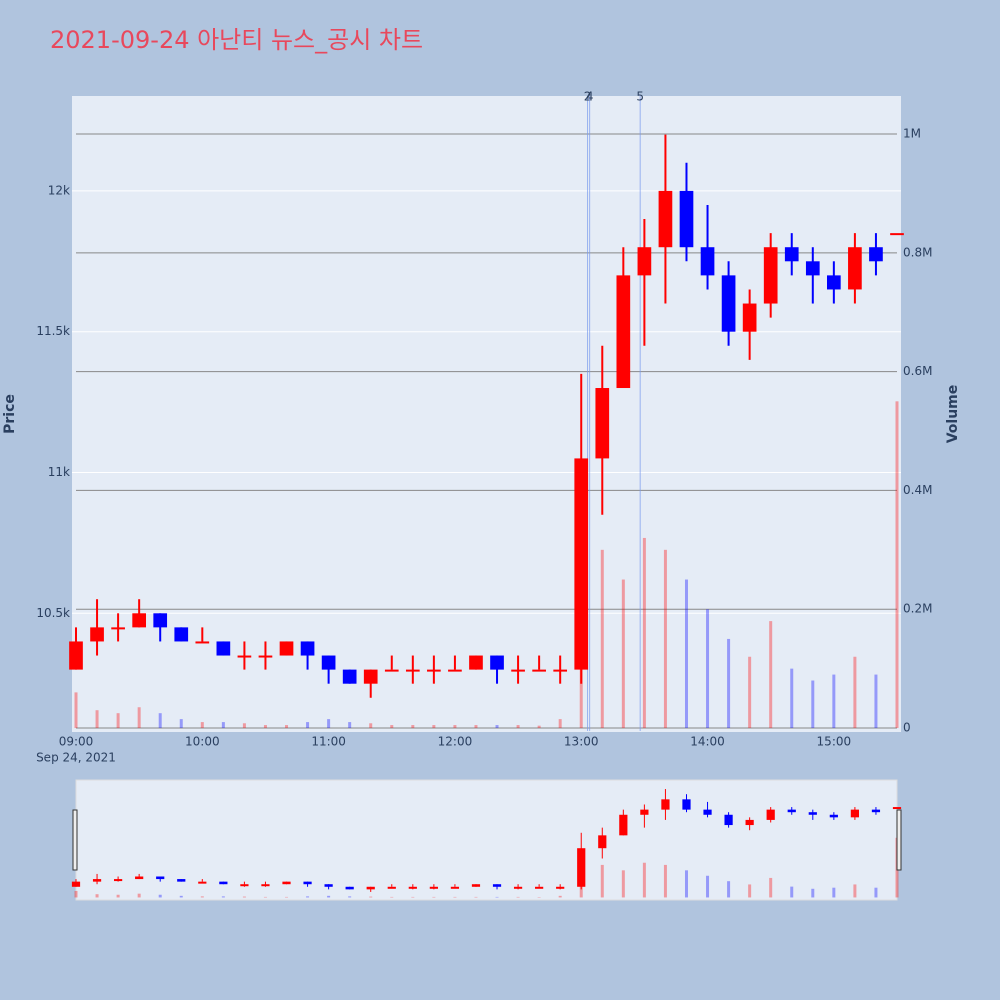 This screenshot has height=1000, width=1000. What do you see at coordinates (917, 371) in the screenshot?
I see `y2-tick-label: 0.6M` at bounding box center [917, 371].